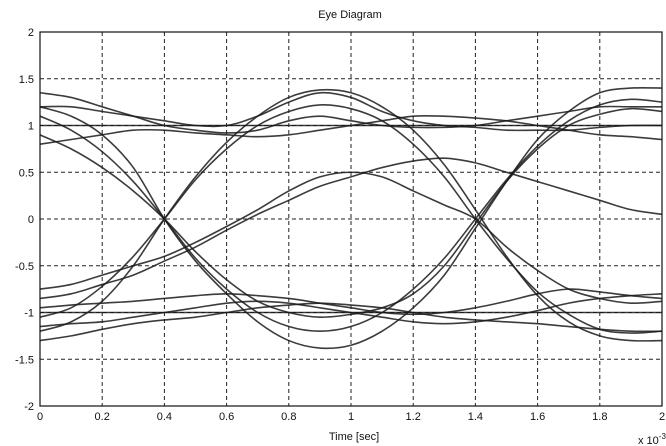 This screenshot has height=446, width=666. What do you see at coordinates (413, 417) in the screenshot?
I see `x-tick-label-6: 1.2` at bounding box center [413, 417].